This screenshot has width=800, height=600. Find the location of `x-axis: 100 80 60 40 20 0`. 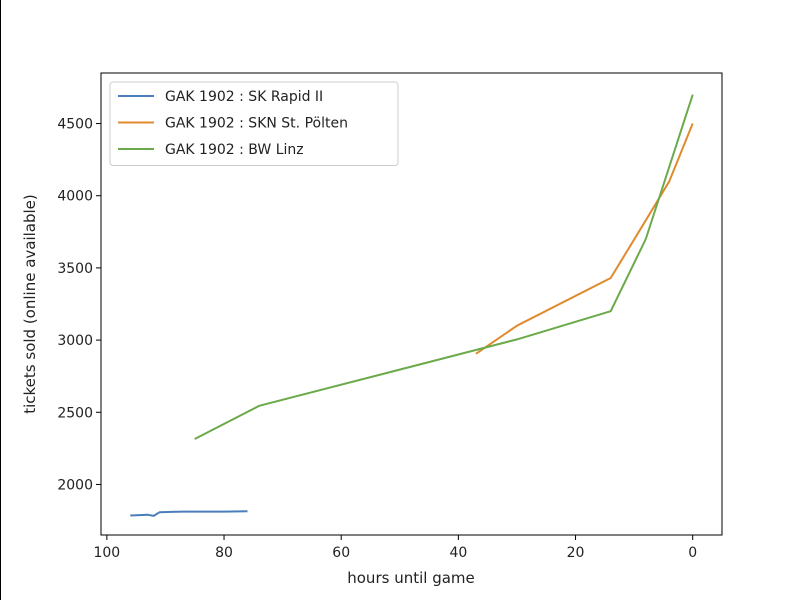

x-axis: 100 80 60 40 20 0 is located at coordinates (395, 548).